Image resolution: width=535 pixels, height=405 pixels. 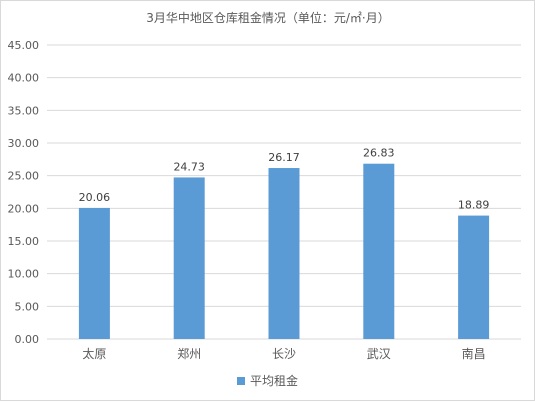 I want to click on y-tick-label: 40.00, so click(x=24, y=78).